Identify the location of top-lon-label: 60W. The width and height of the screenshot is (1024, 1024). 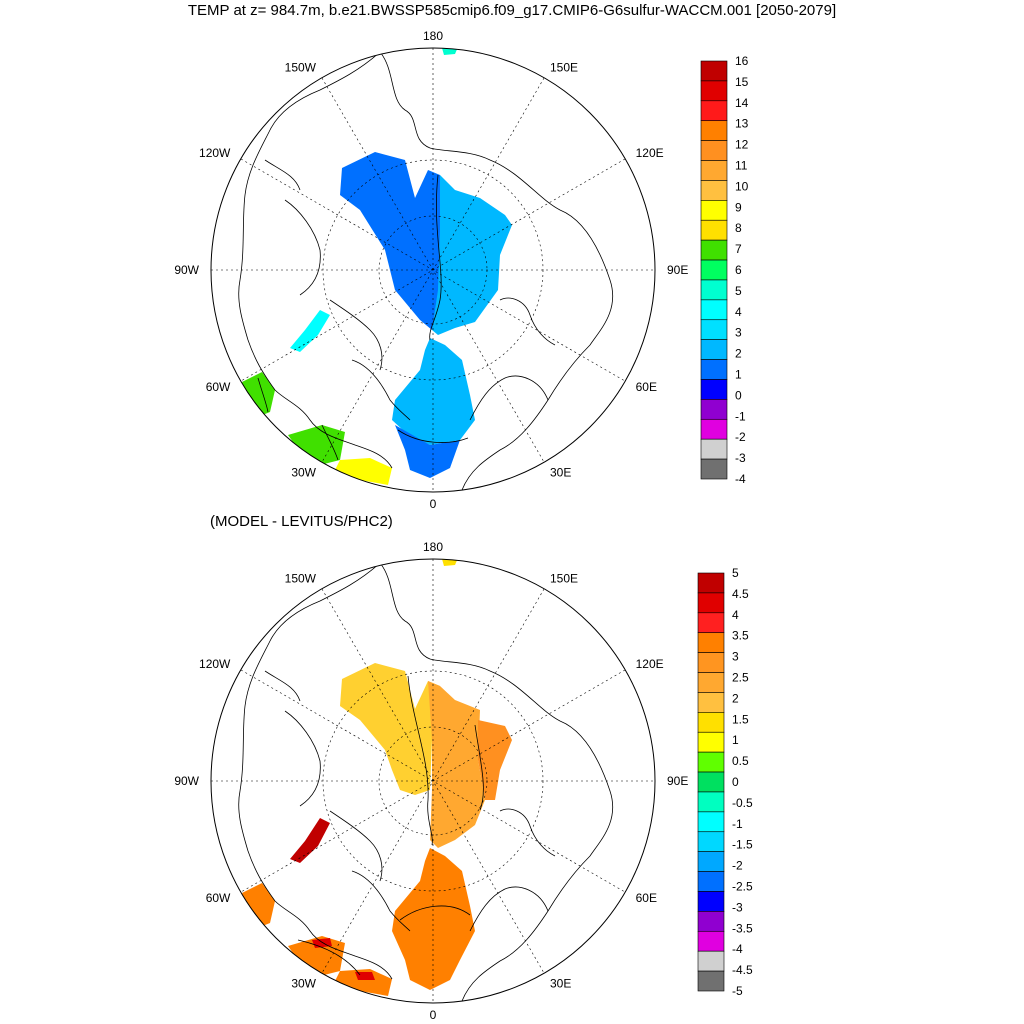
(218, 387).